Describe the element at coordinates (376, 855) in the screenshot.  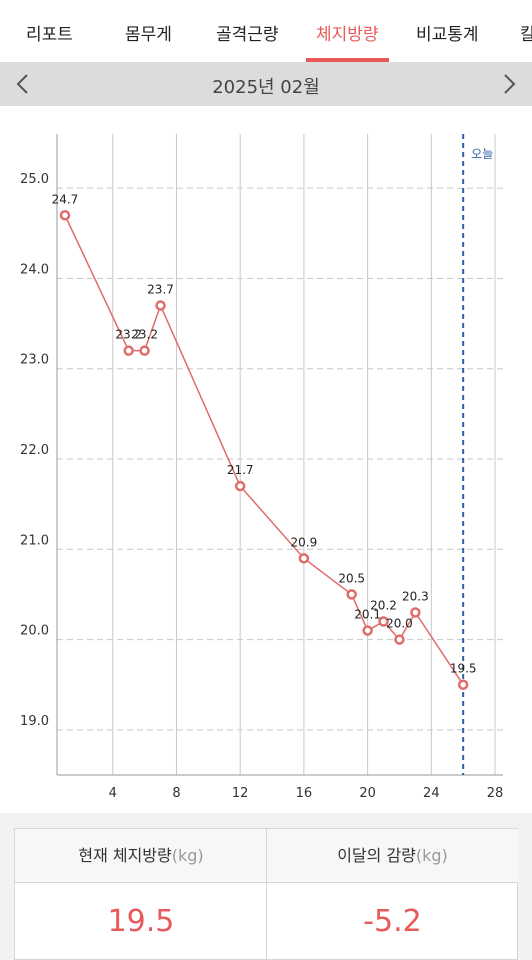
I see `monthly-loss-label: 이달의 감량` at that location.